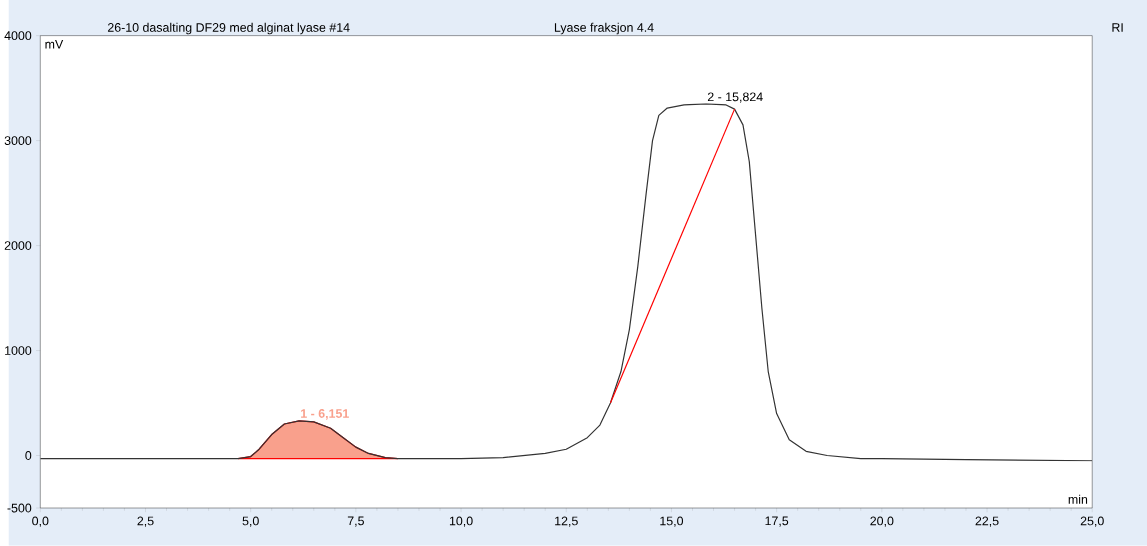 The width and height of the screenshot is (1147, 546). What do you see at coordinates (672, 521) in the screenshot?
I see `x-tick-label: 15,0` at bounding box center [672, 521].